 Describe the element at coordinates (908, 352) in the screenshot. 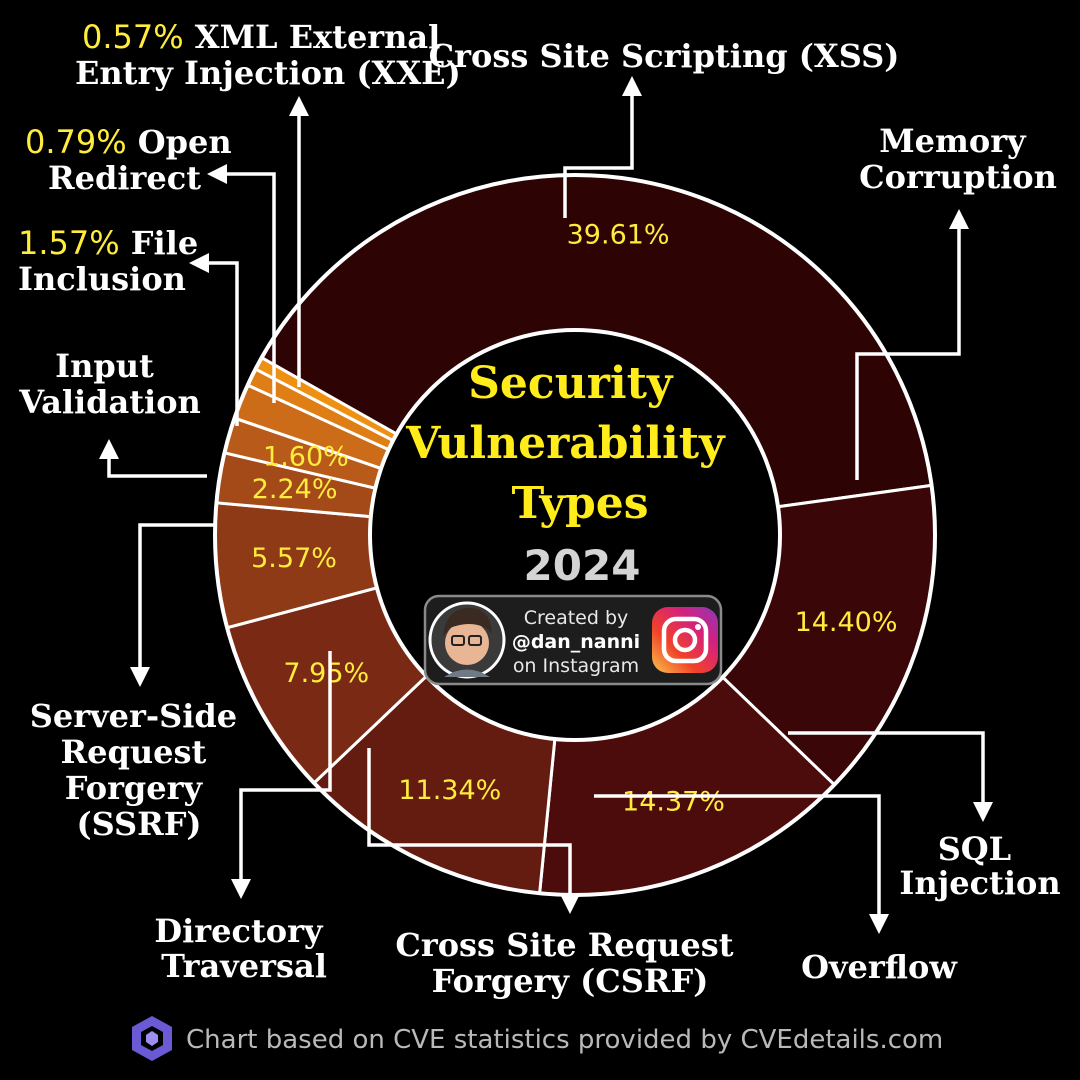

I see `arrow-memory` at that location.